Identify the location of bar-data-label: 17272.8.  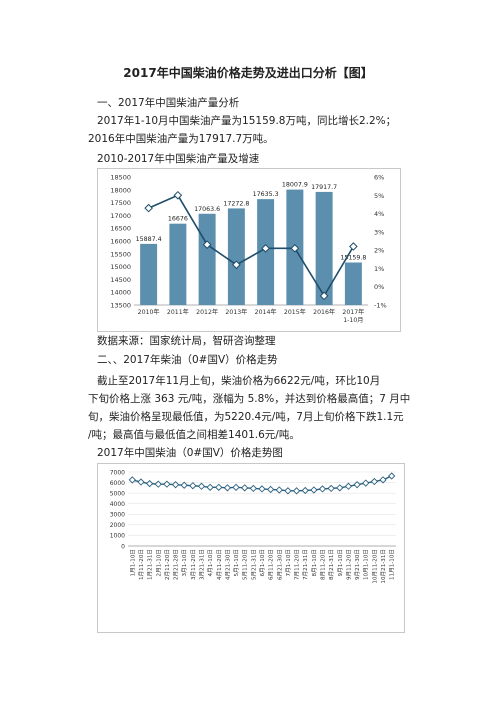
(236, 203).